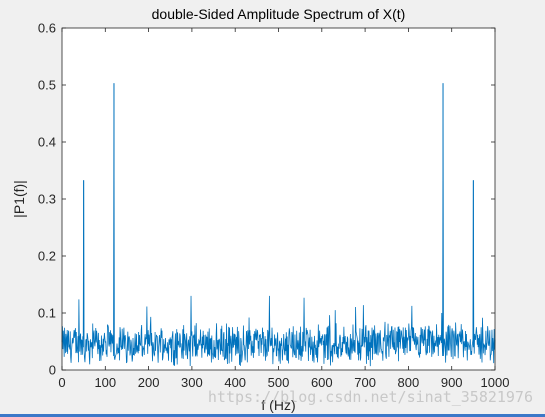 The width and height of the screenshot is (545, 417). What do you see at coordinates (52, 370) in the screenshot?
I see `y-tick-label: 0` at bounding box center [52, 370].